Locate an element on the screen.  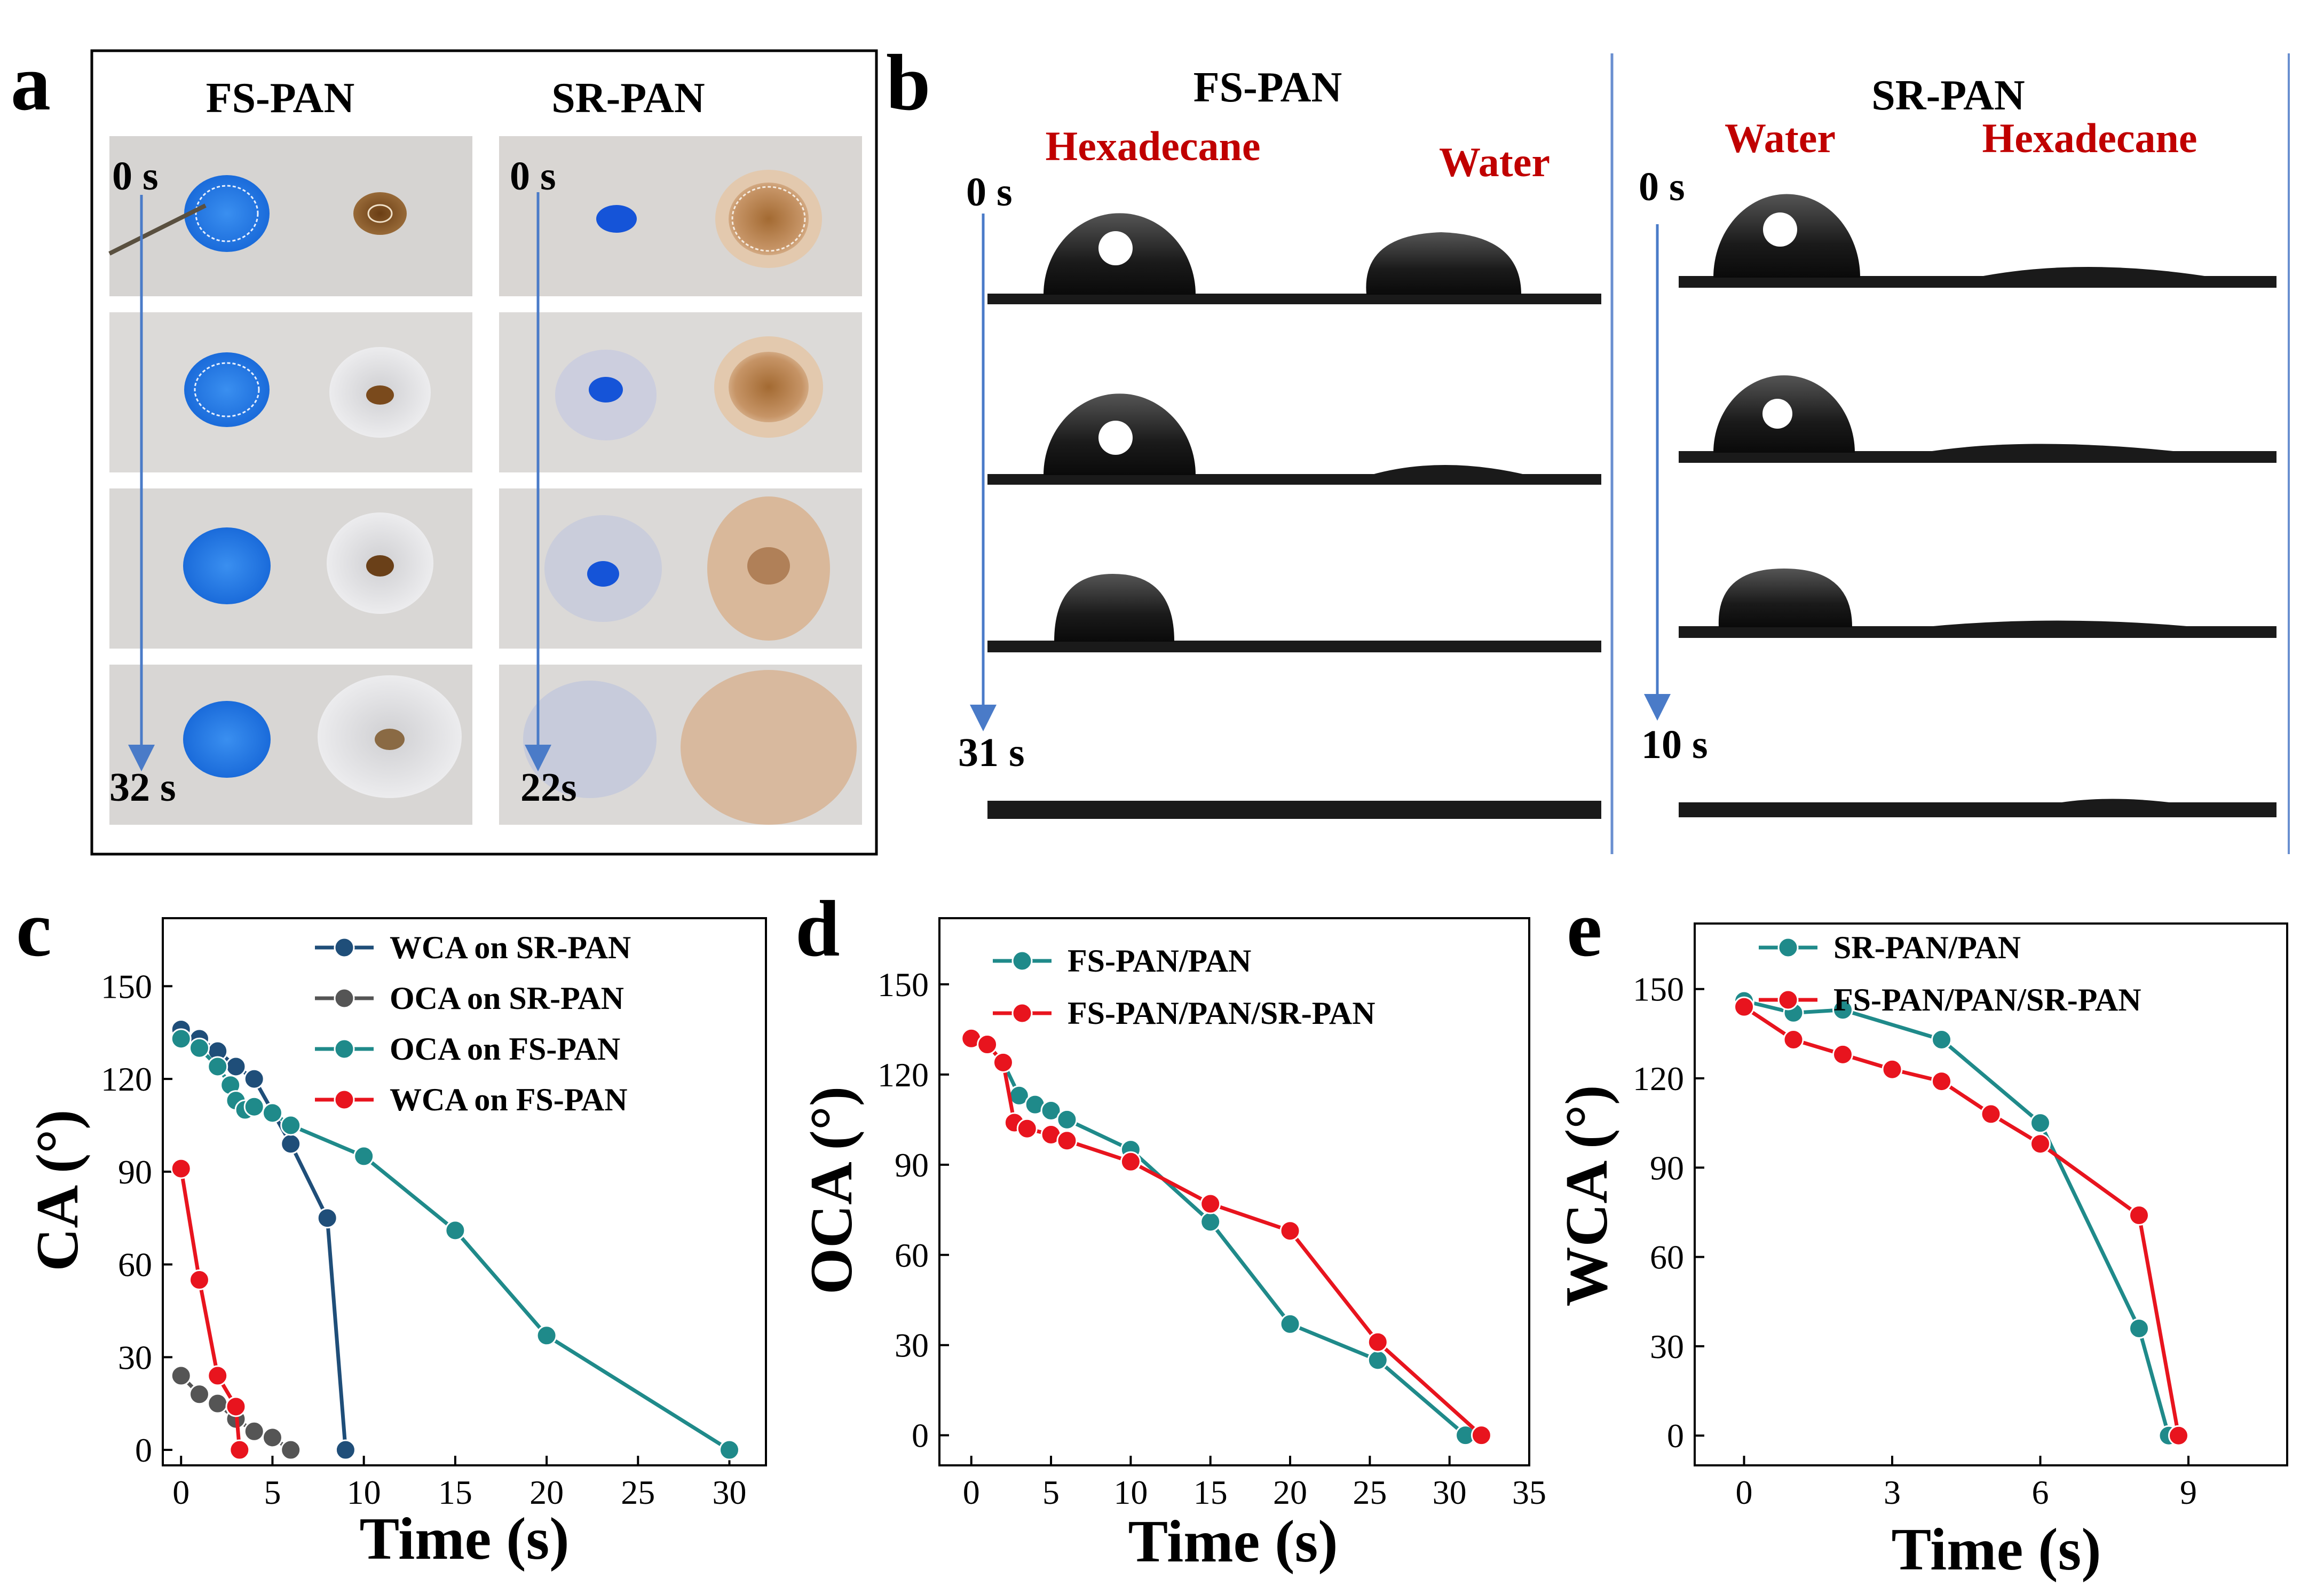
chart-d-ytick-label: 60 is located at coordinates (912, 1255).